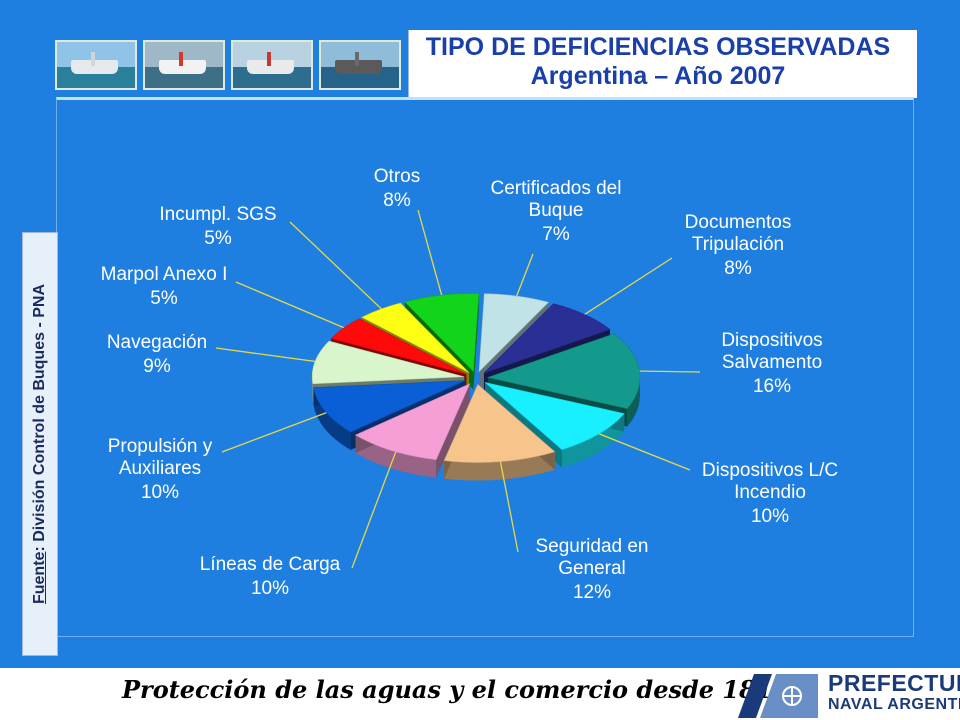 The width and height of the screenshot is (960, 720). What do you see at coordinates (217, 226) in the screenshot?
I see `slice-label: Incumpl. SGS 5%` at bounding box center [217, 226].